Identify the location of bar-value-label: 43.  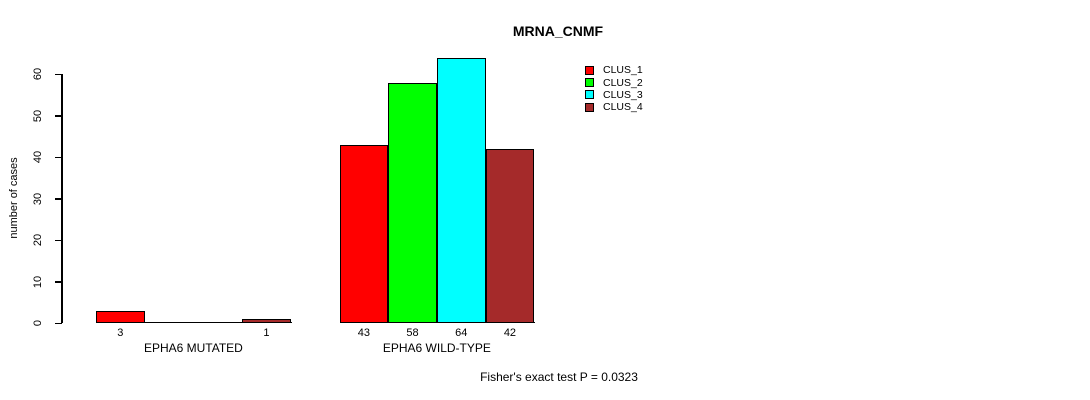
(363, 333).